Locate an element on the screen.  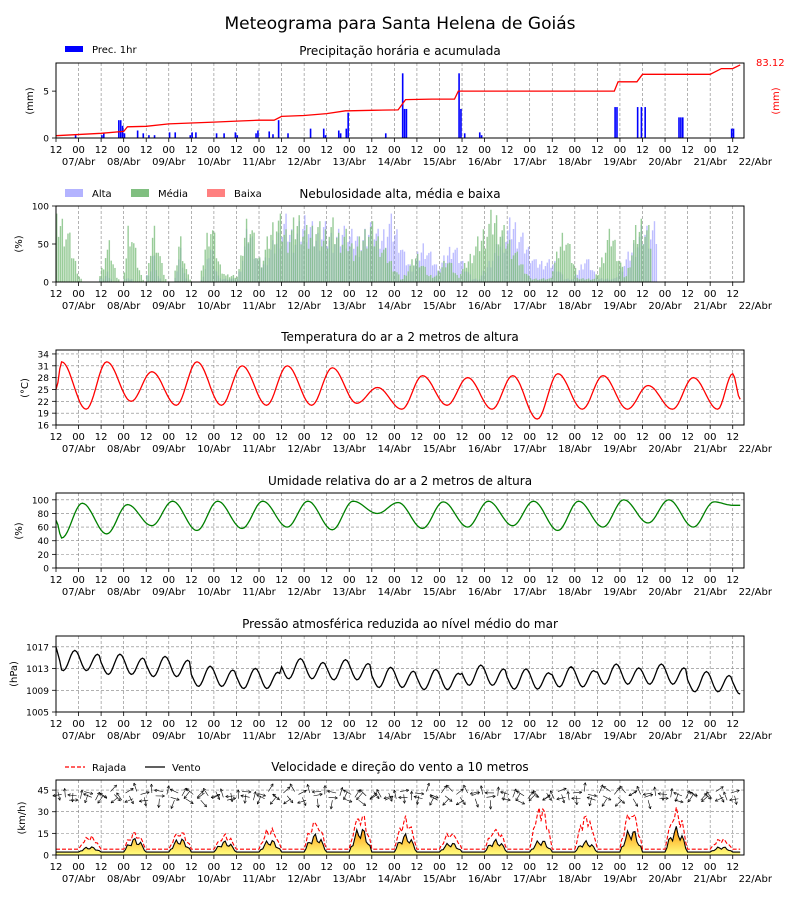
x-day-label: 19/Abr is located at coordinates (620, 736).